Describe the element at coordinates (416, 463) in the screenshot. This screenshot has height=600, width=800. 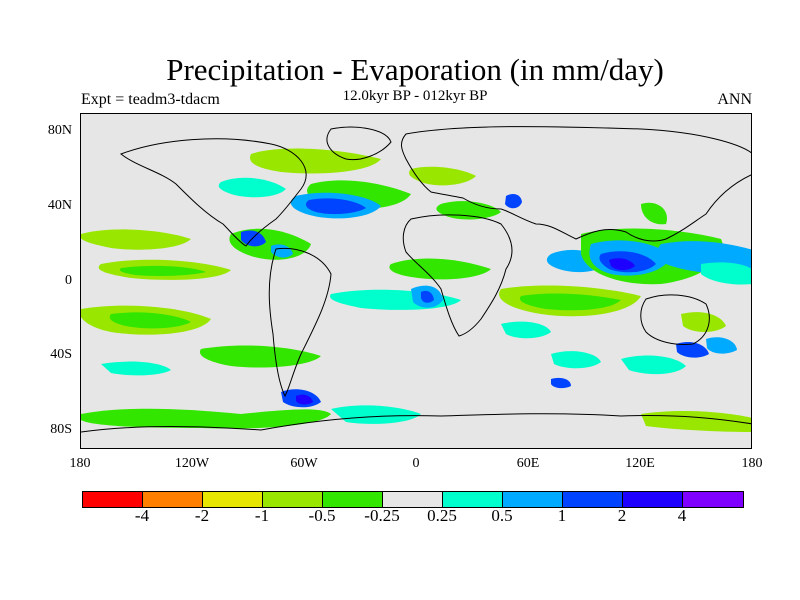
I see `lon-tick-label: 0` at that location.